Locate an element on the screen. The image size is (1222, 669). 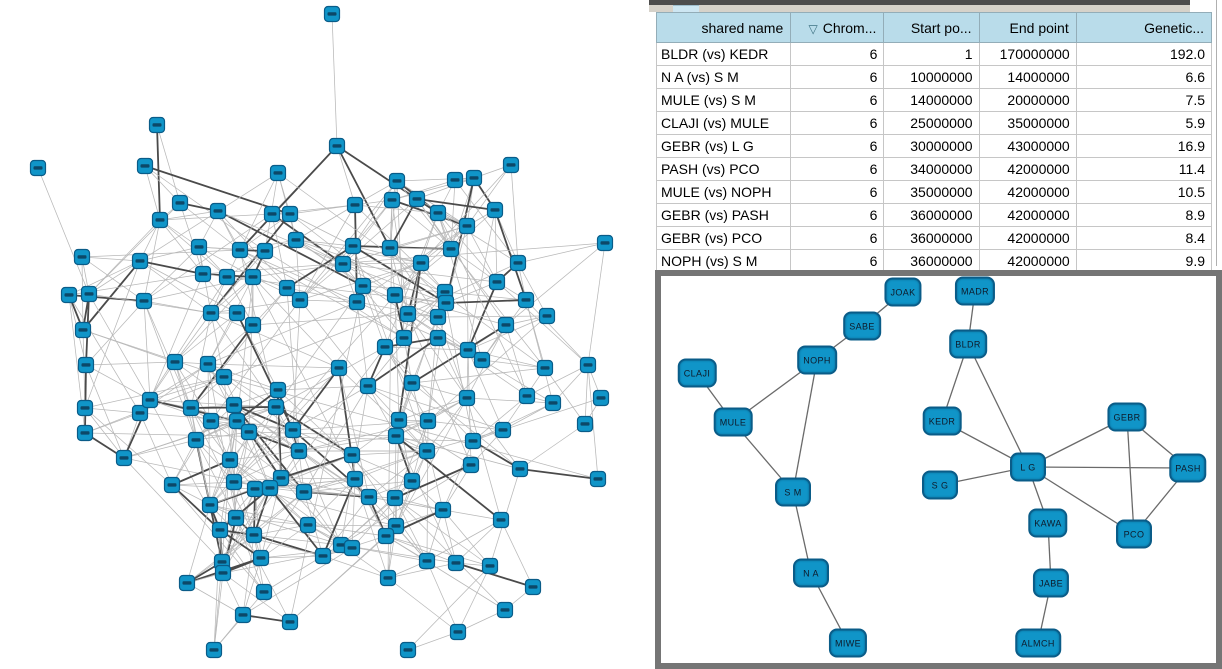
table-row: GEBR (vs) PCO 6 36000000 42000000 8.4 is located at coordinates (934, 238).